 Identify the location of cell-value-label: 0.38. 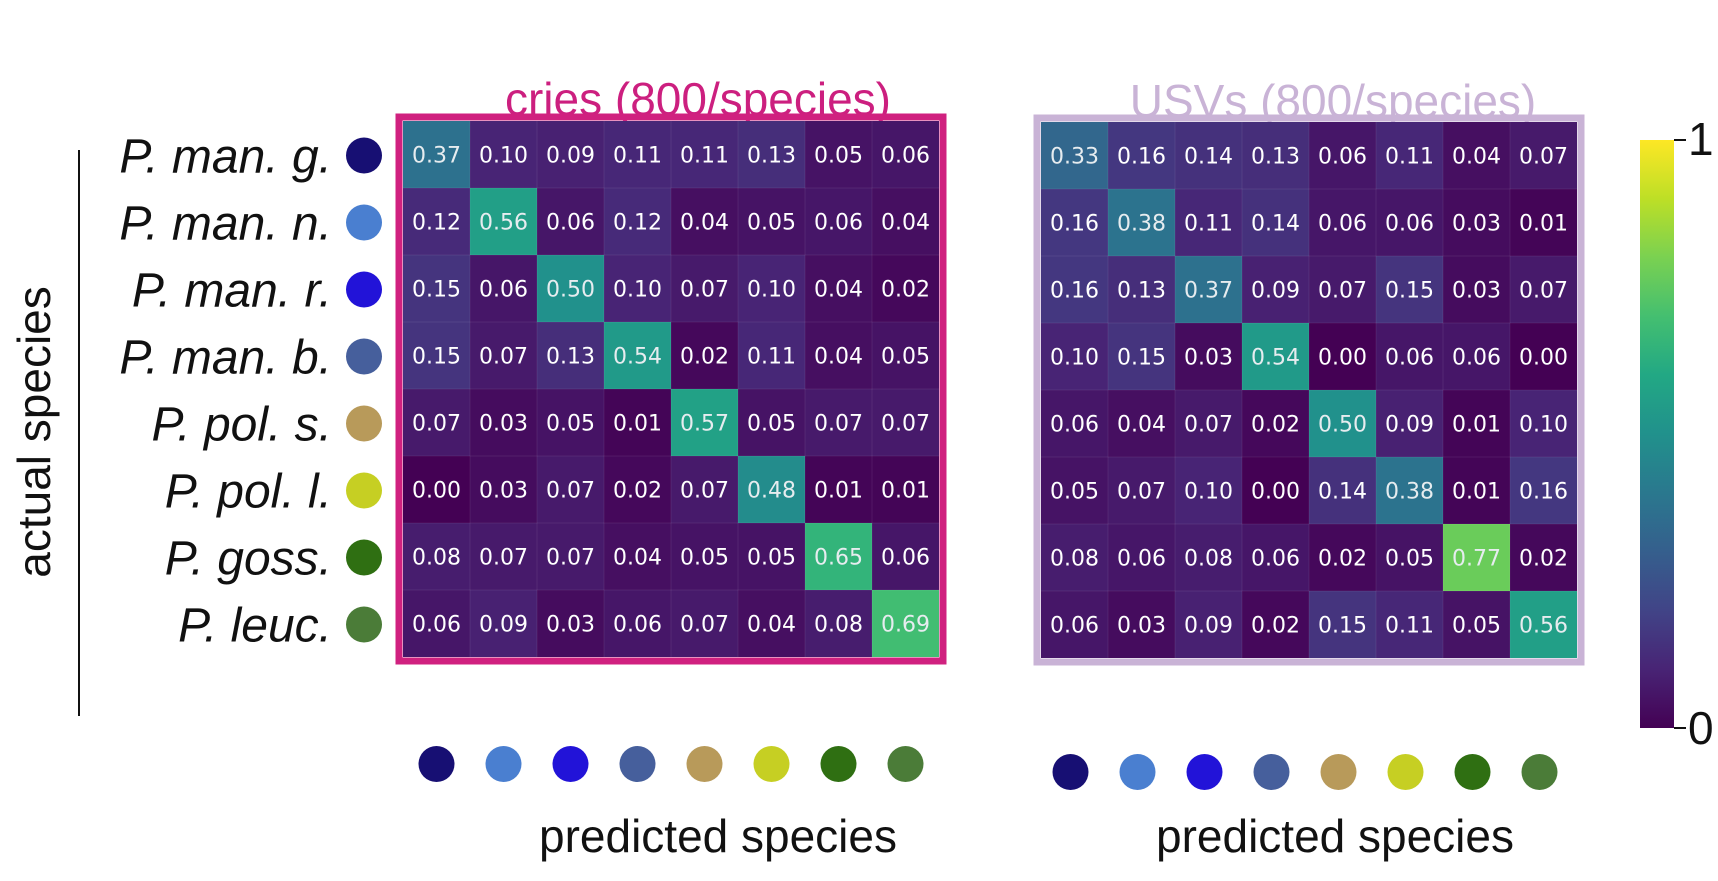
(1409, 492).